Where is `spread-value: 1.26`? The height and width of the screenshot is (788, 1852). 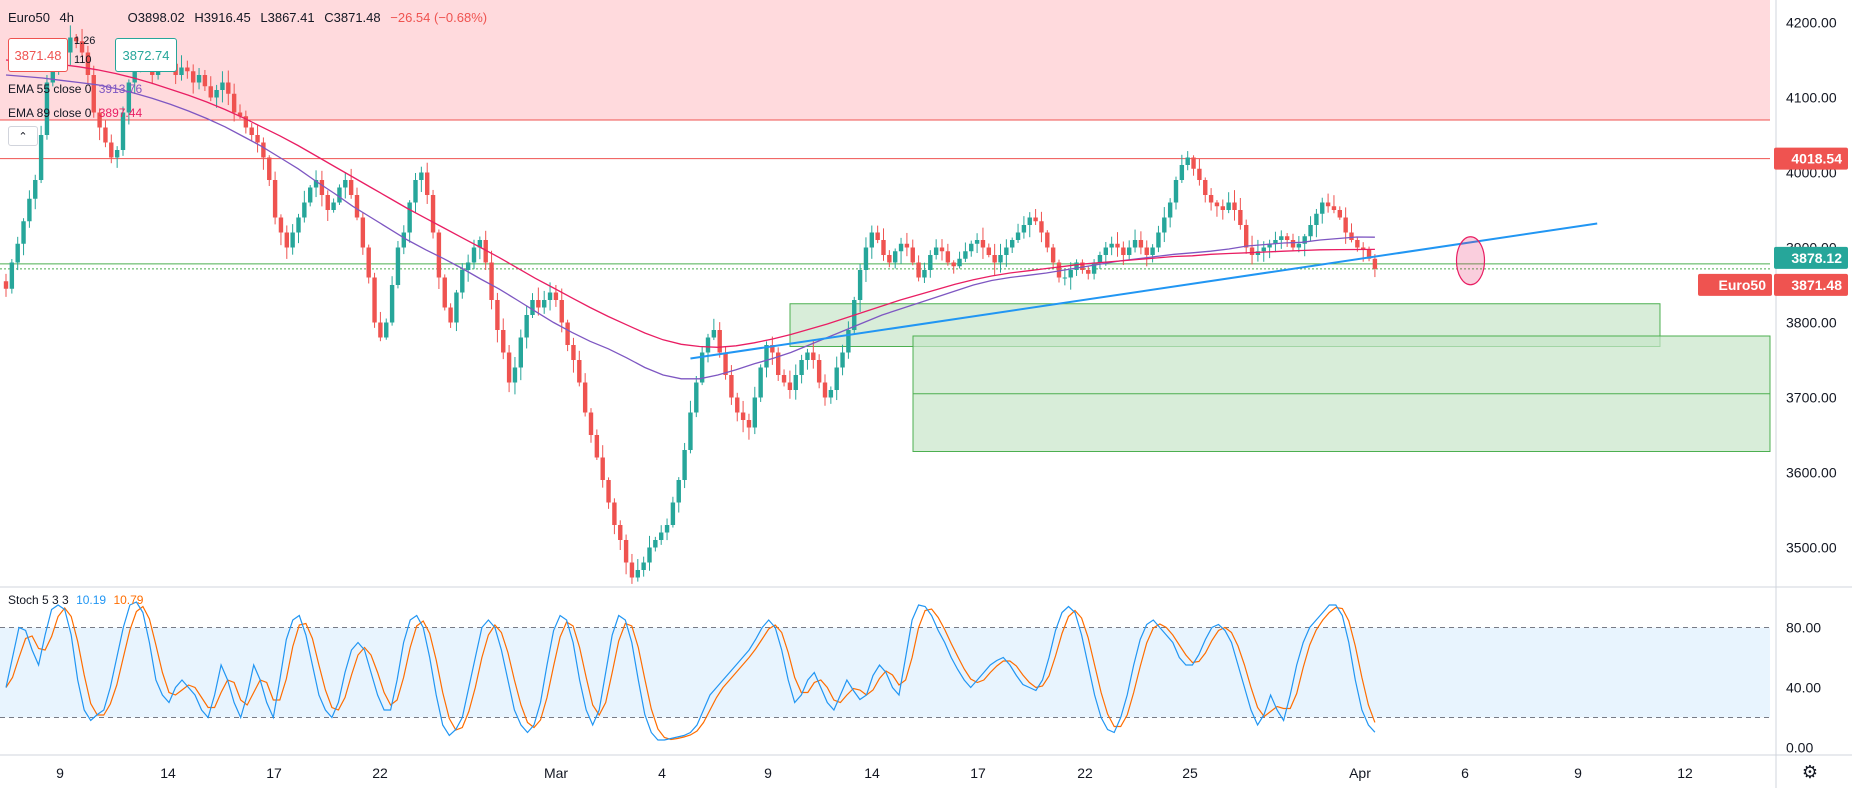 spread-value: 1.26 is located at coordinates (85, 41).